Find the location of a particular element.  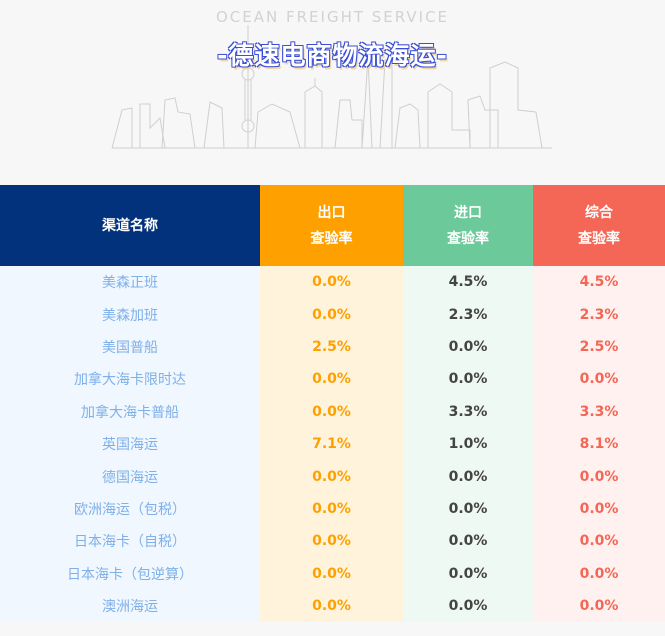

header-export-rate: 出口 查验率 is located at coordinates (331, 225).